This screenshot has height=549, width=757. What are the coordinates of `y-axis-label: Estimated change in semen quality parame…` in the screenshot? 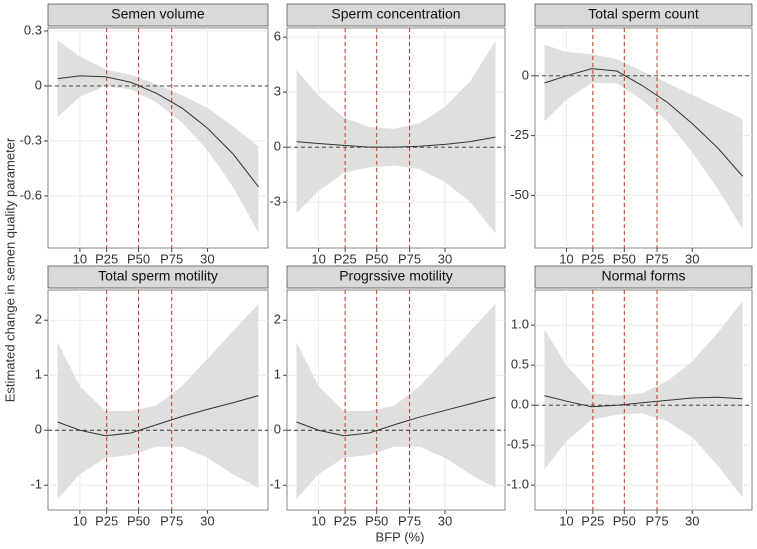 It's located at (9, 269).